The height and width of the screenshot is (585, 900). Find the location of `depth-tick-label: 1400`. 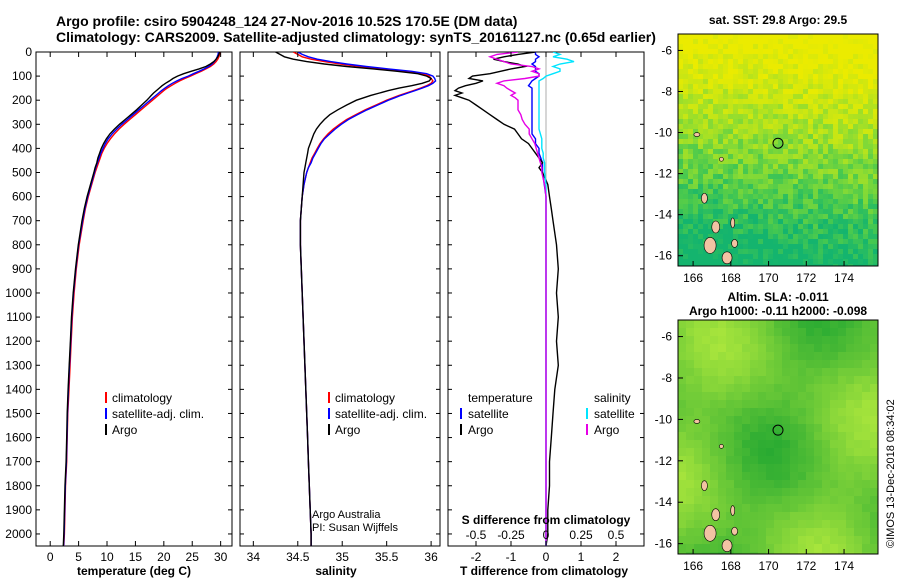

depth-tick-label: 1400 is located at coordinates (18, 389).